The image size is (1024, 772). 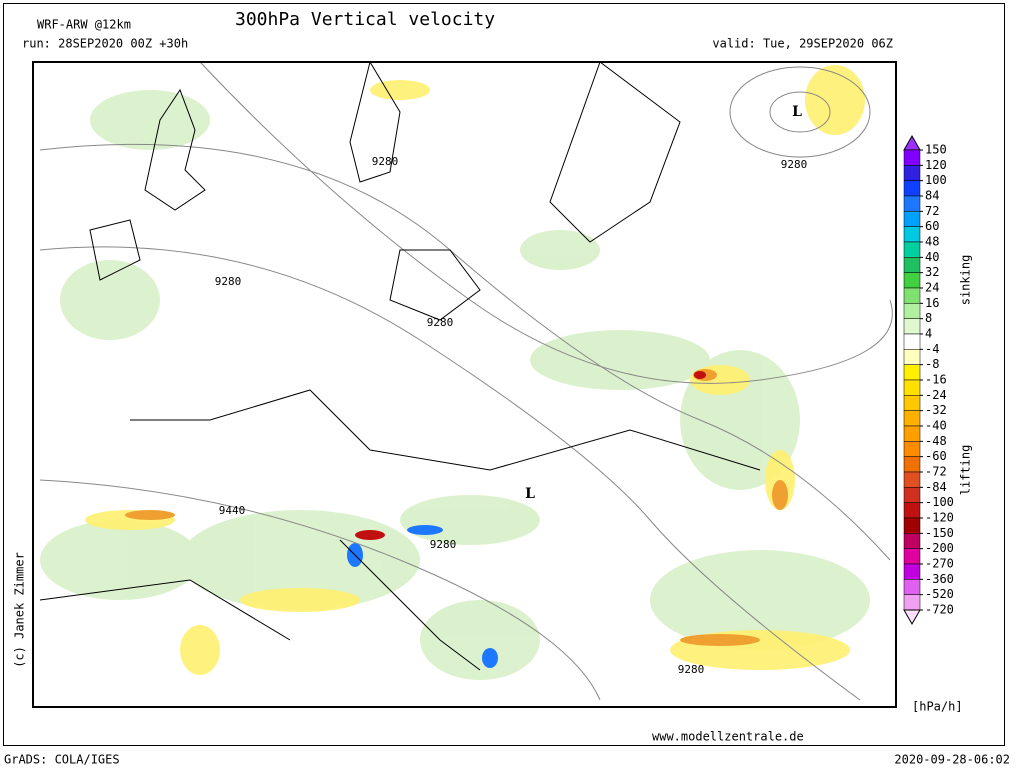 What do you see at coordinates (939, 548) in the screenshot?
I see `colorbar-tick-label: -200` at bounding box center [939, 548].